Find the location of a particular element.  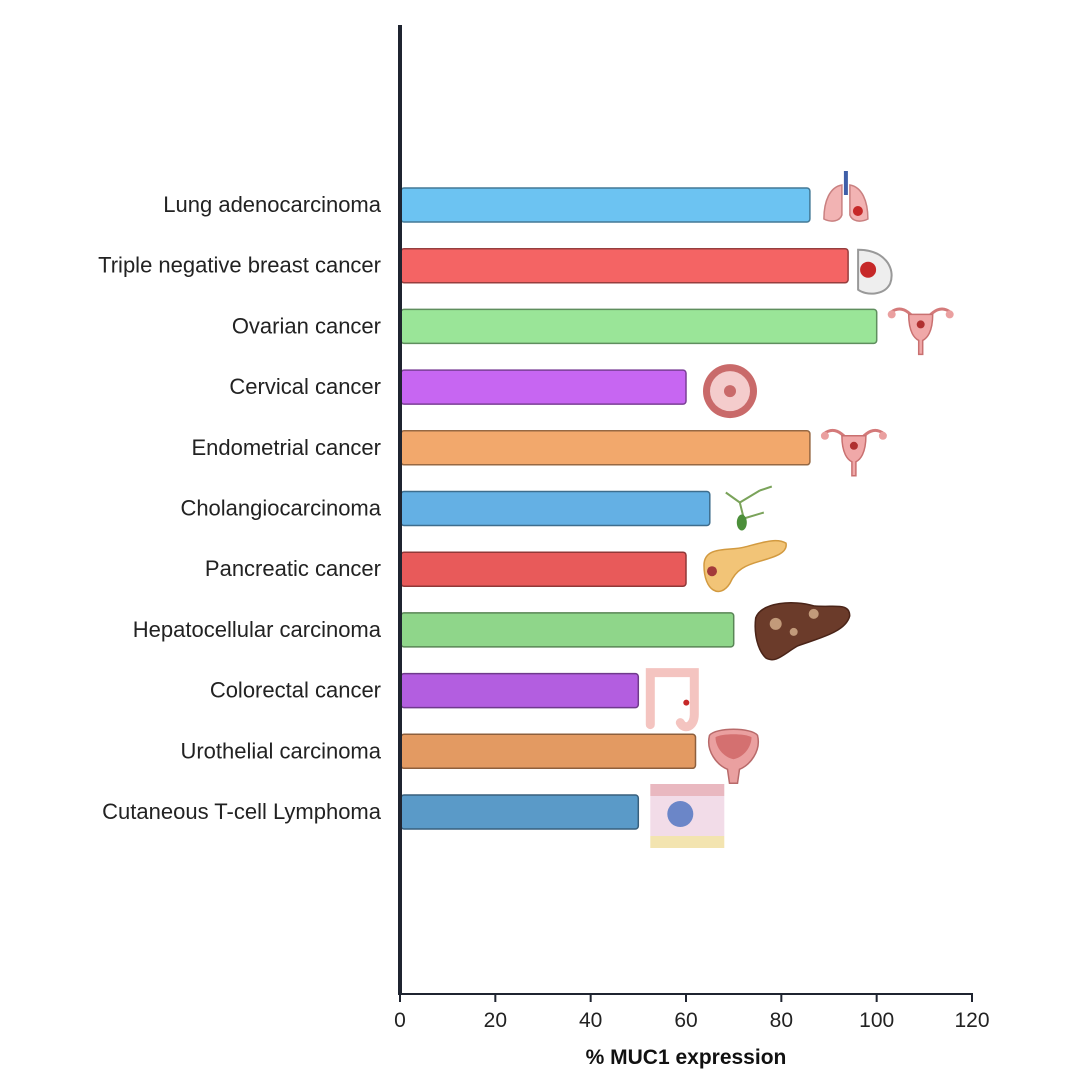

bladder-icon is located at coordinates (733, 756).